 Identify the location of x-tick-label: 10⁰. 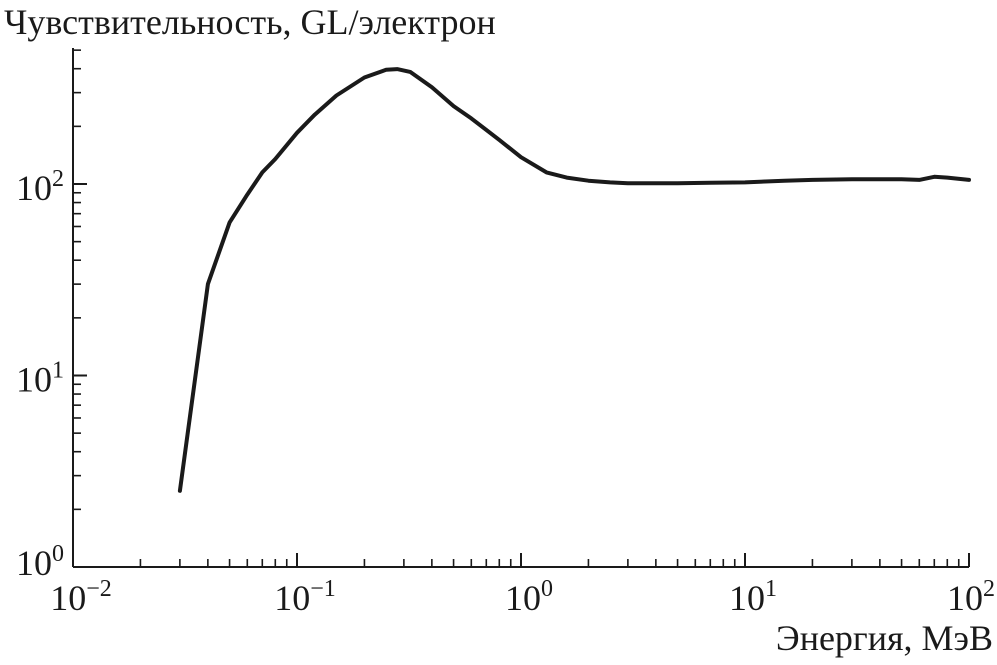
(529, 597).